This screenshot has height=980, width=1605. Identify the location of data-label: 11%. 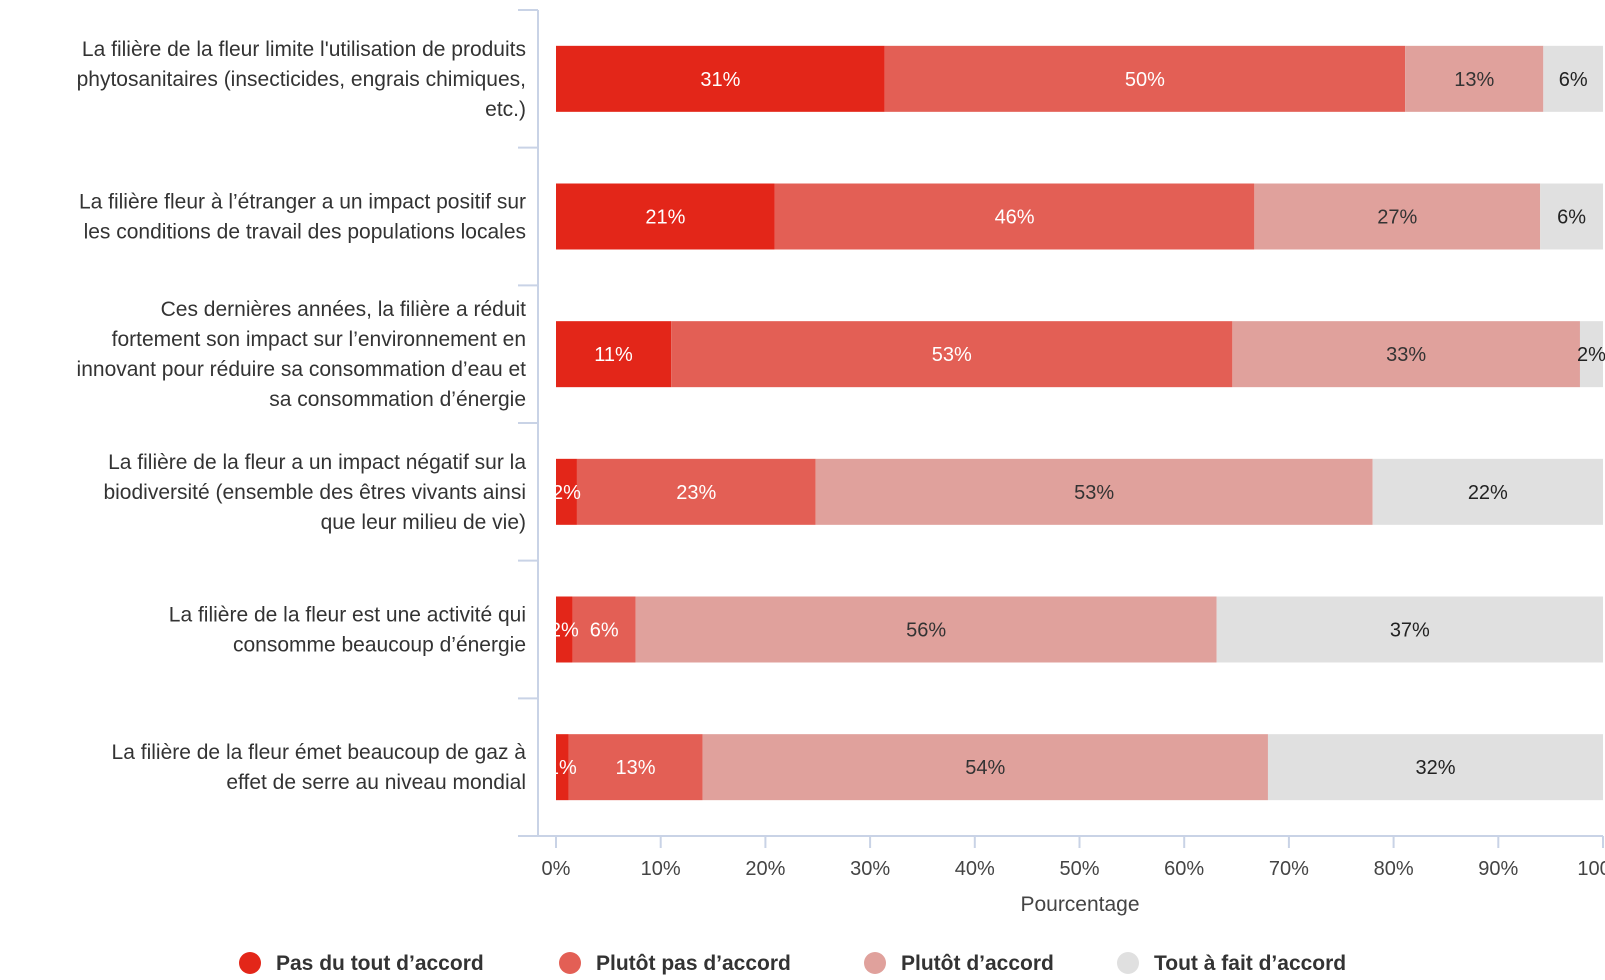
(613, 355).